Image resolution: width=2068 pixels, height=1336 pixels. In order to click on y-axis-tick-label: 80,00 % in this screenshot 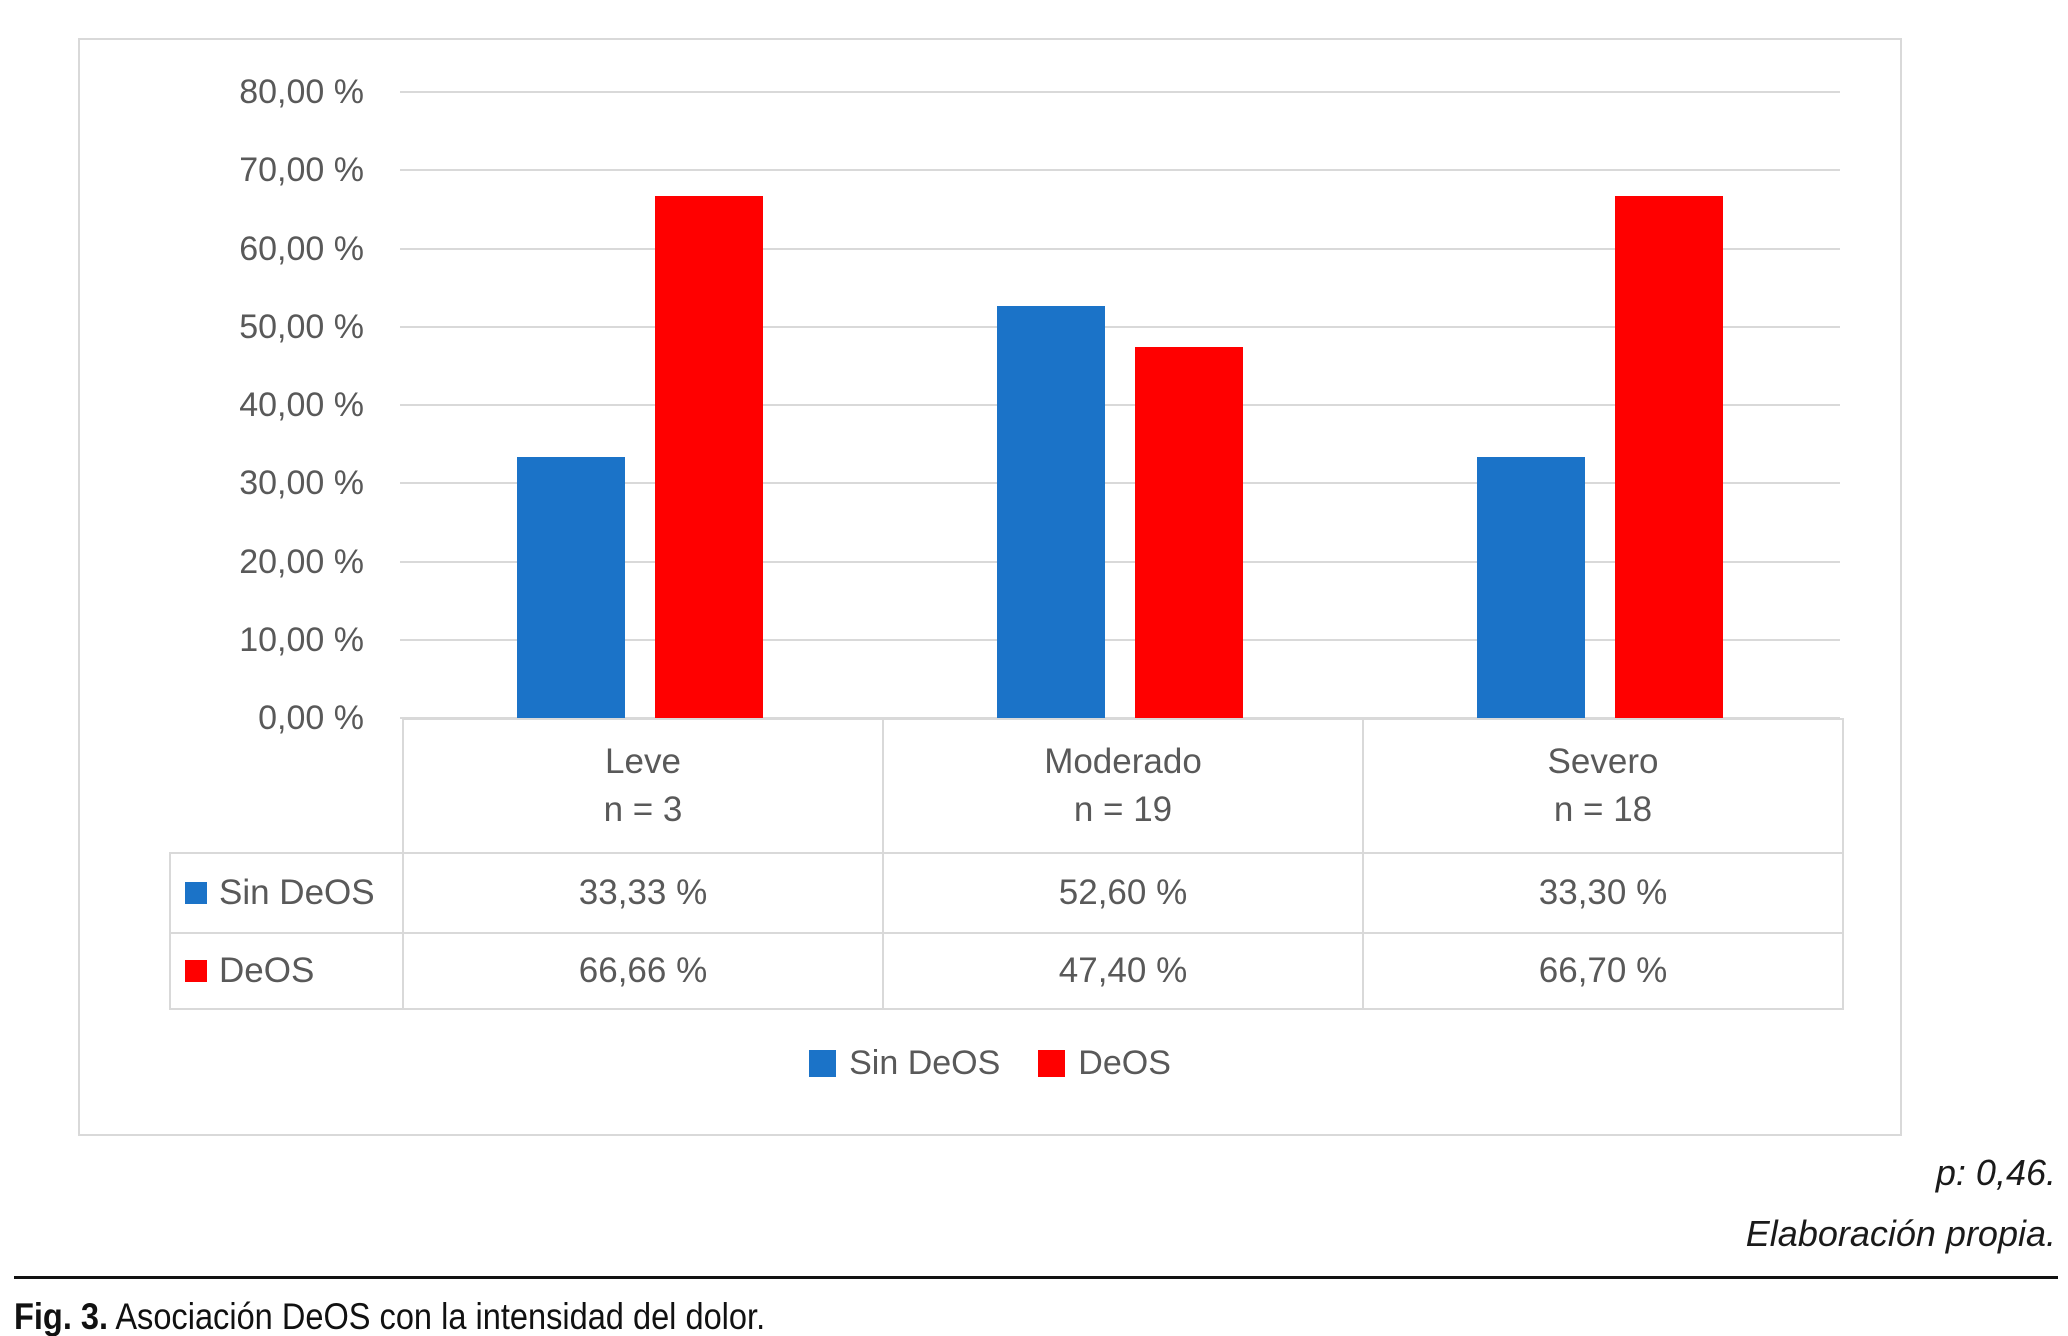, I will do `click(301, 92)`.